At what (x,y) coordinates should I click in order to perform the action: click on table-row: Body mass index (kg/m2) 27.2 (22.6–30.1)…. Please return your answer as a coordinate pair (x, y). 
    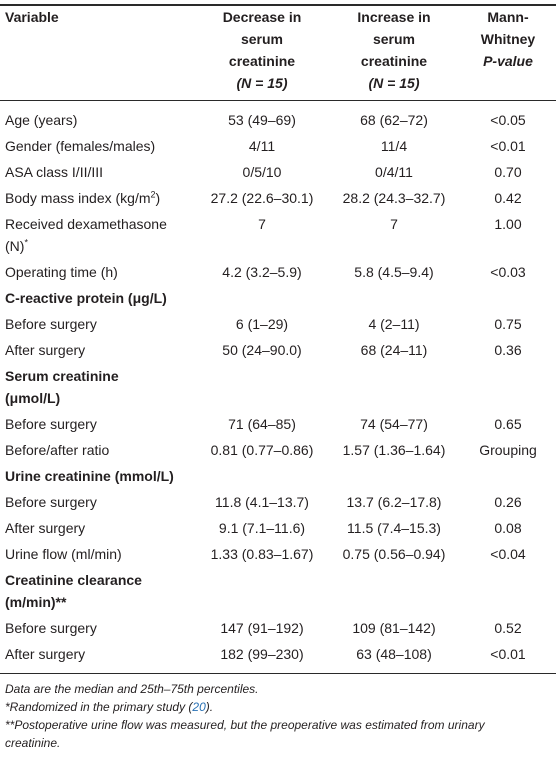
    Looking at the image, I should click on (278, 198).